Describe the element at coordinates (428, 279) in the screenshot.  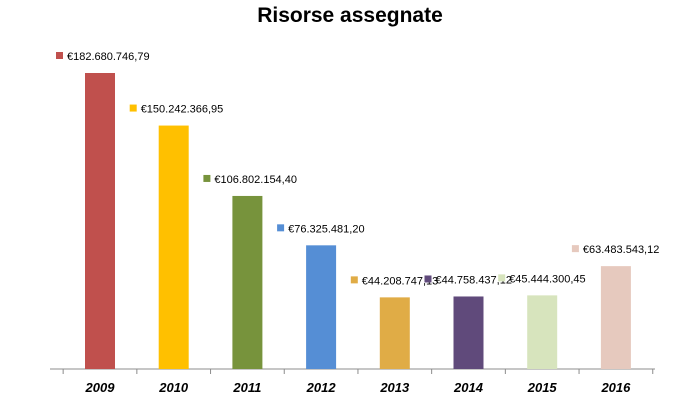
I see `data-label-key-2014` at that location.